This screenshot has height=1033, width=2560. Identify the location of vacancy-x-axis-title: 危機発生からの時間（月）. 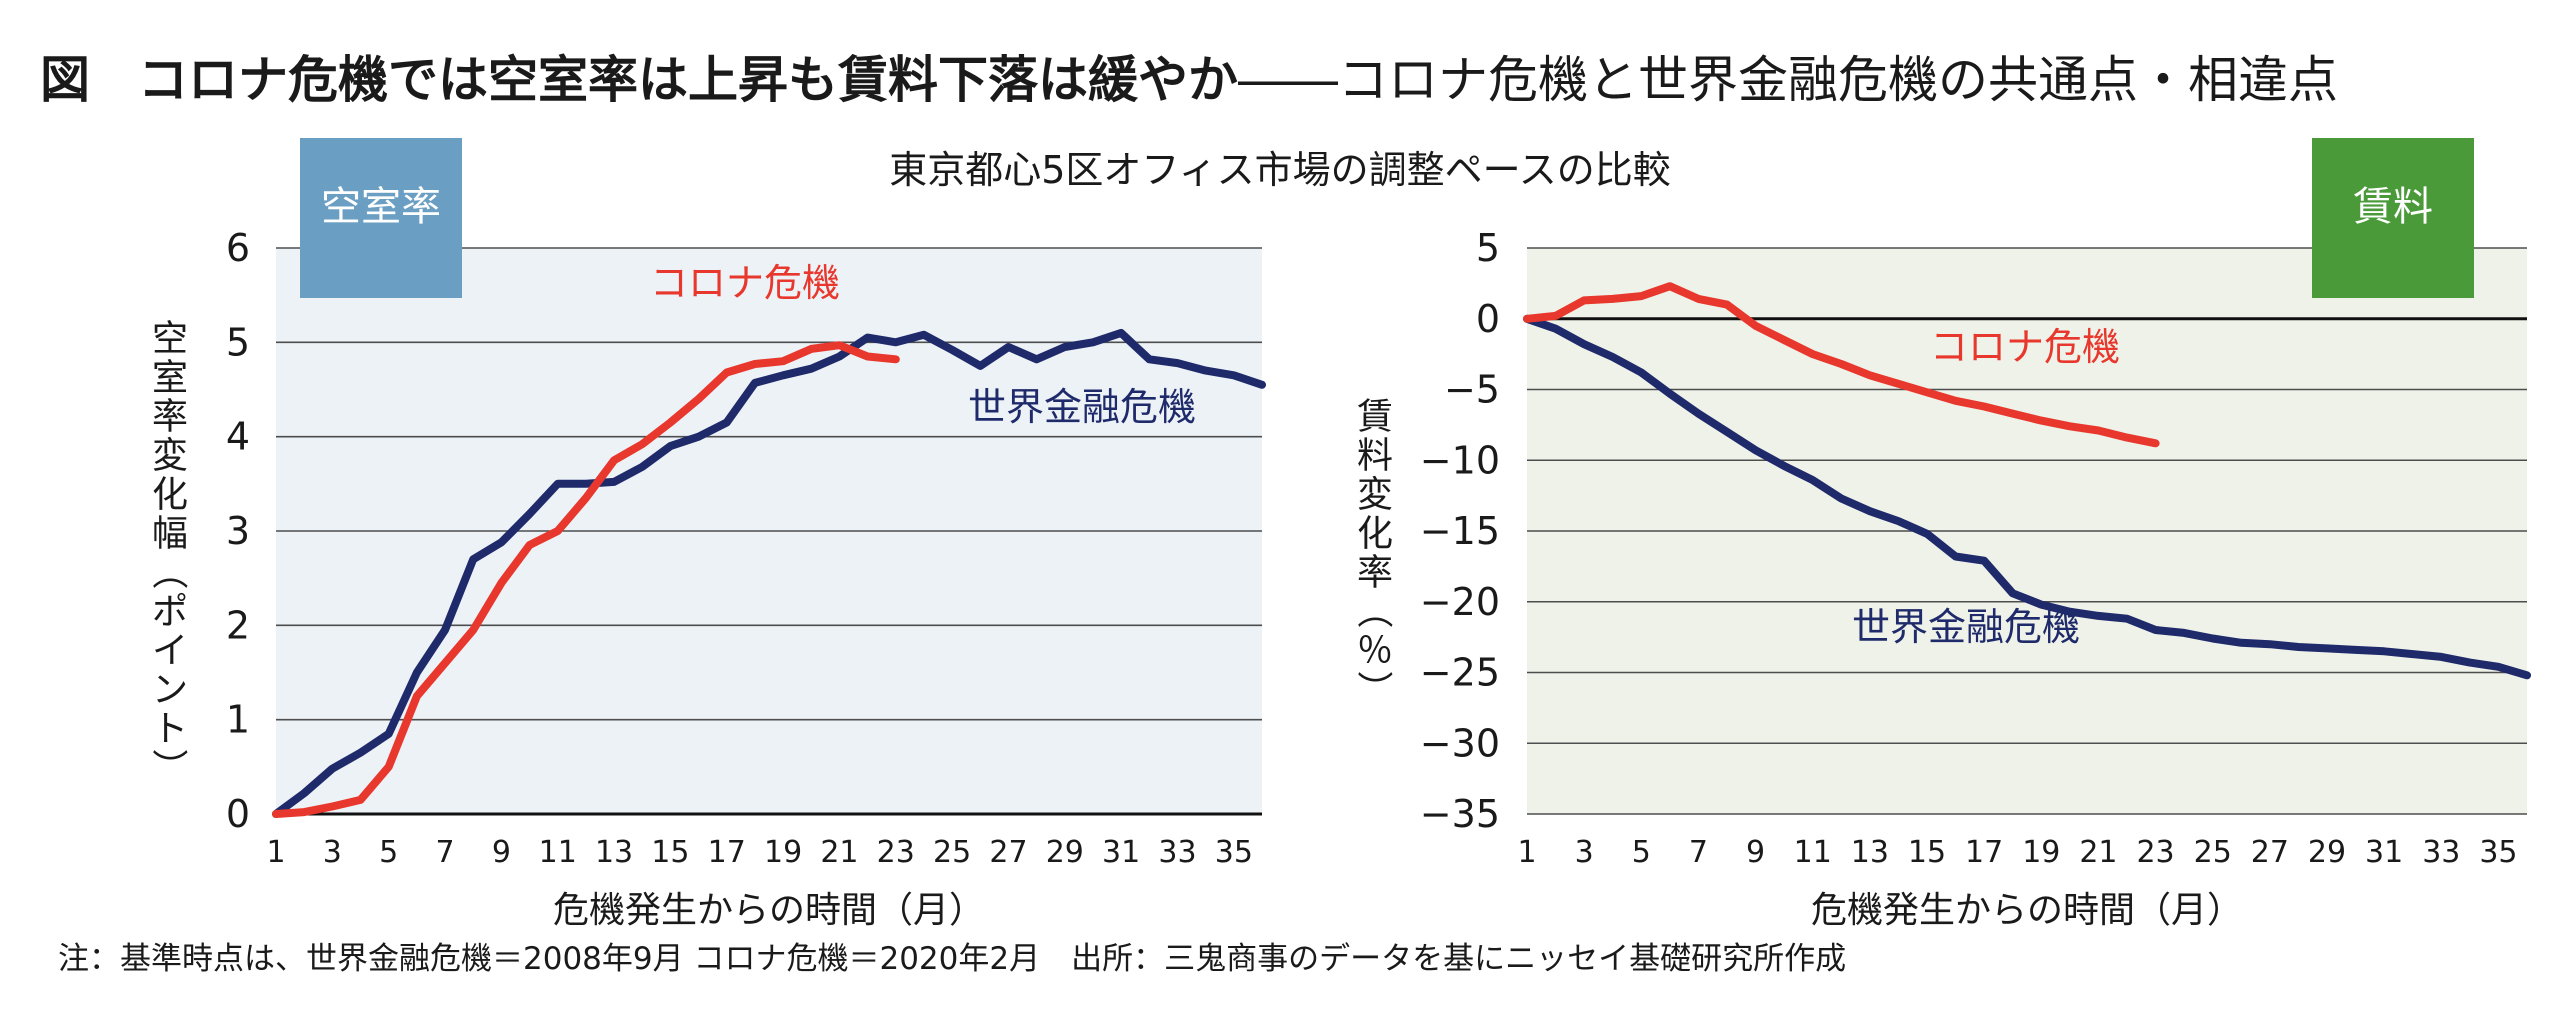
(769, 910).